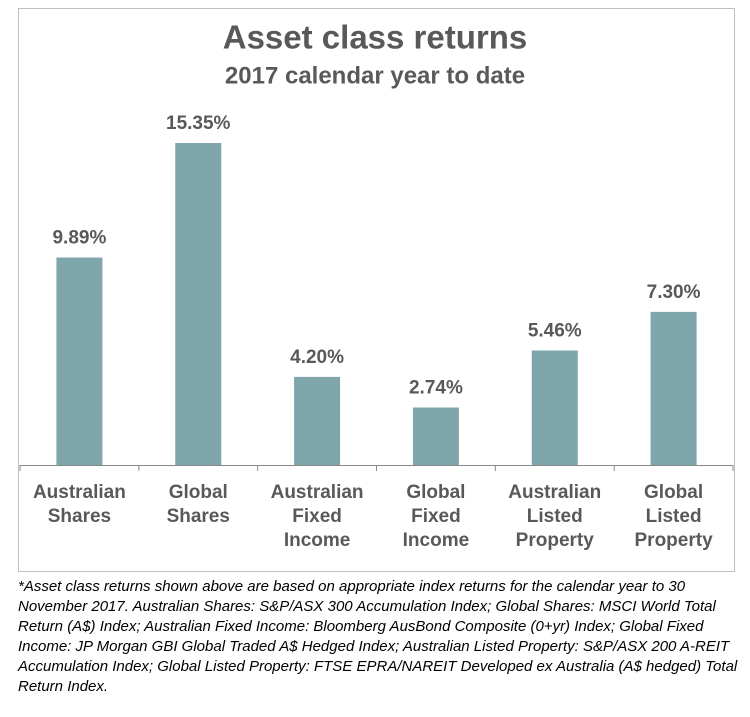 The width and height of the screenshot is (750, 717). I want to click on value-label: 2.74%, so click(436, 388).